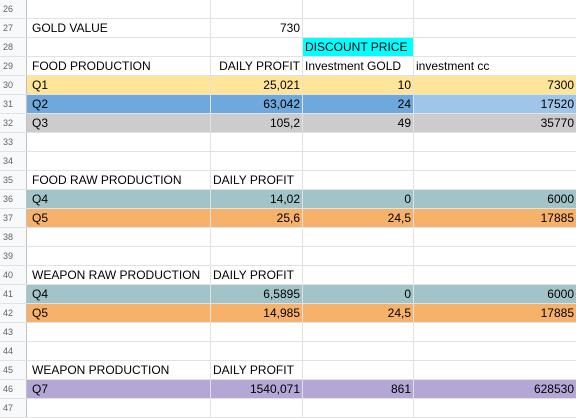 The height and width of the screenshot is (418, 576). What do you see at coordinates (13, 161) in the screenshot?
I see `row-header: 34` at bounding box center [13, 161].